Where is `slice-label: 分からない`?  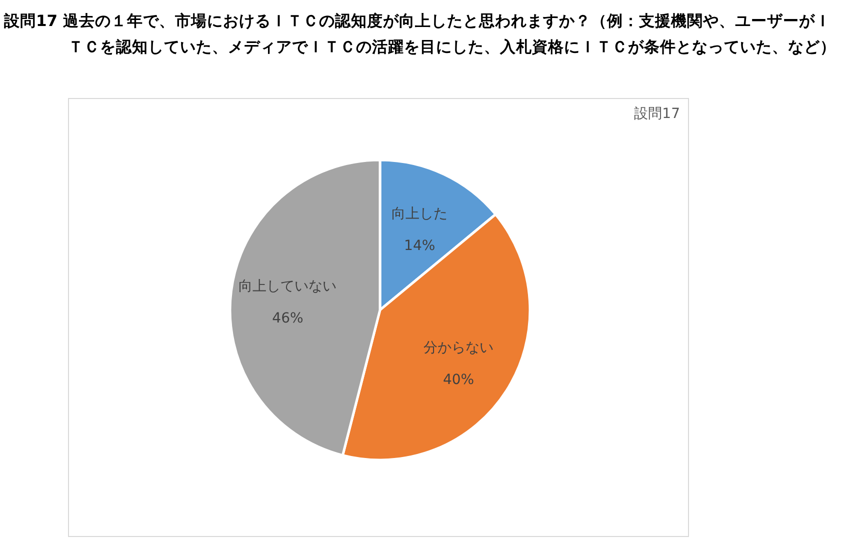
slice-label: 分からない is located at coordinates (459, 348).